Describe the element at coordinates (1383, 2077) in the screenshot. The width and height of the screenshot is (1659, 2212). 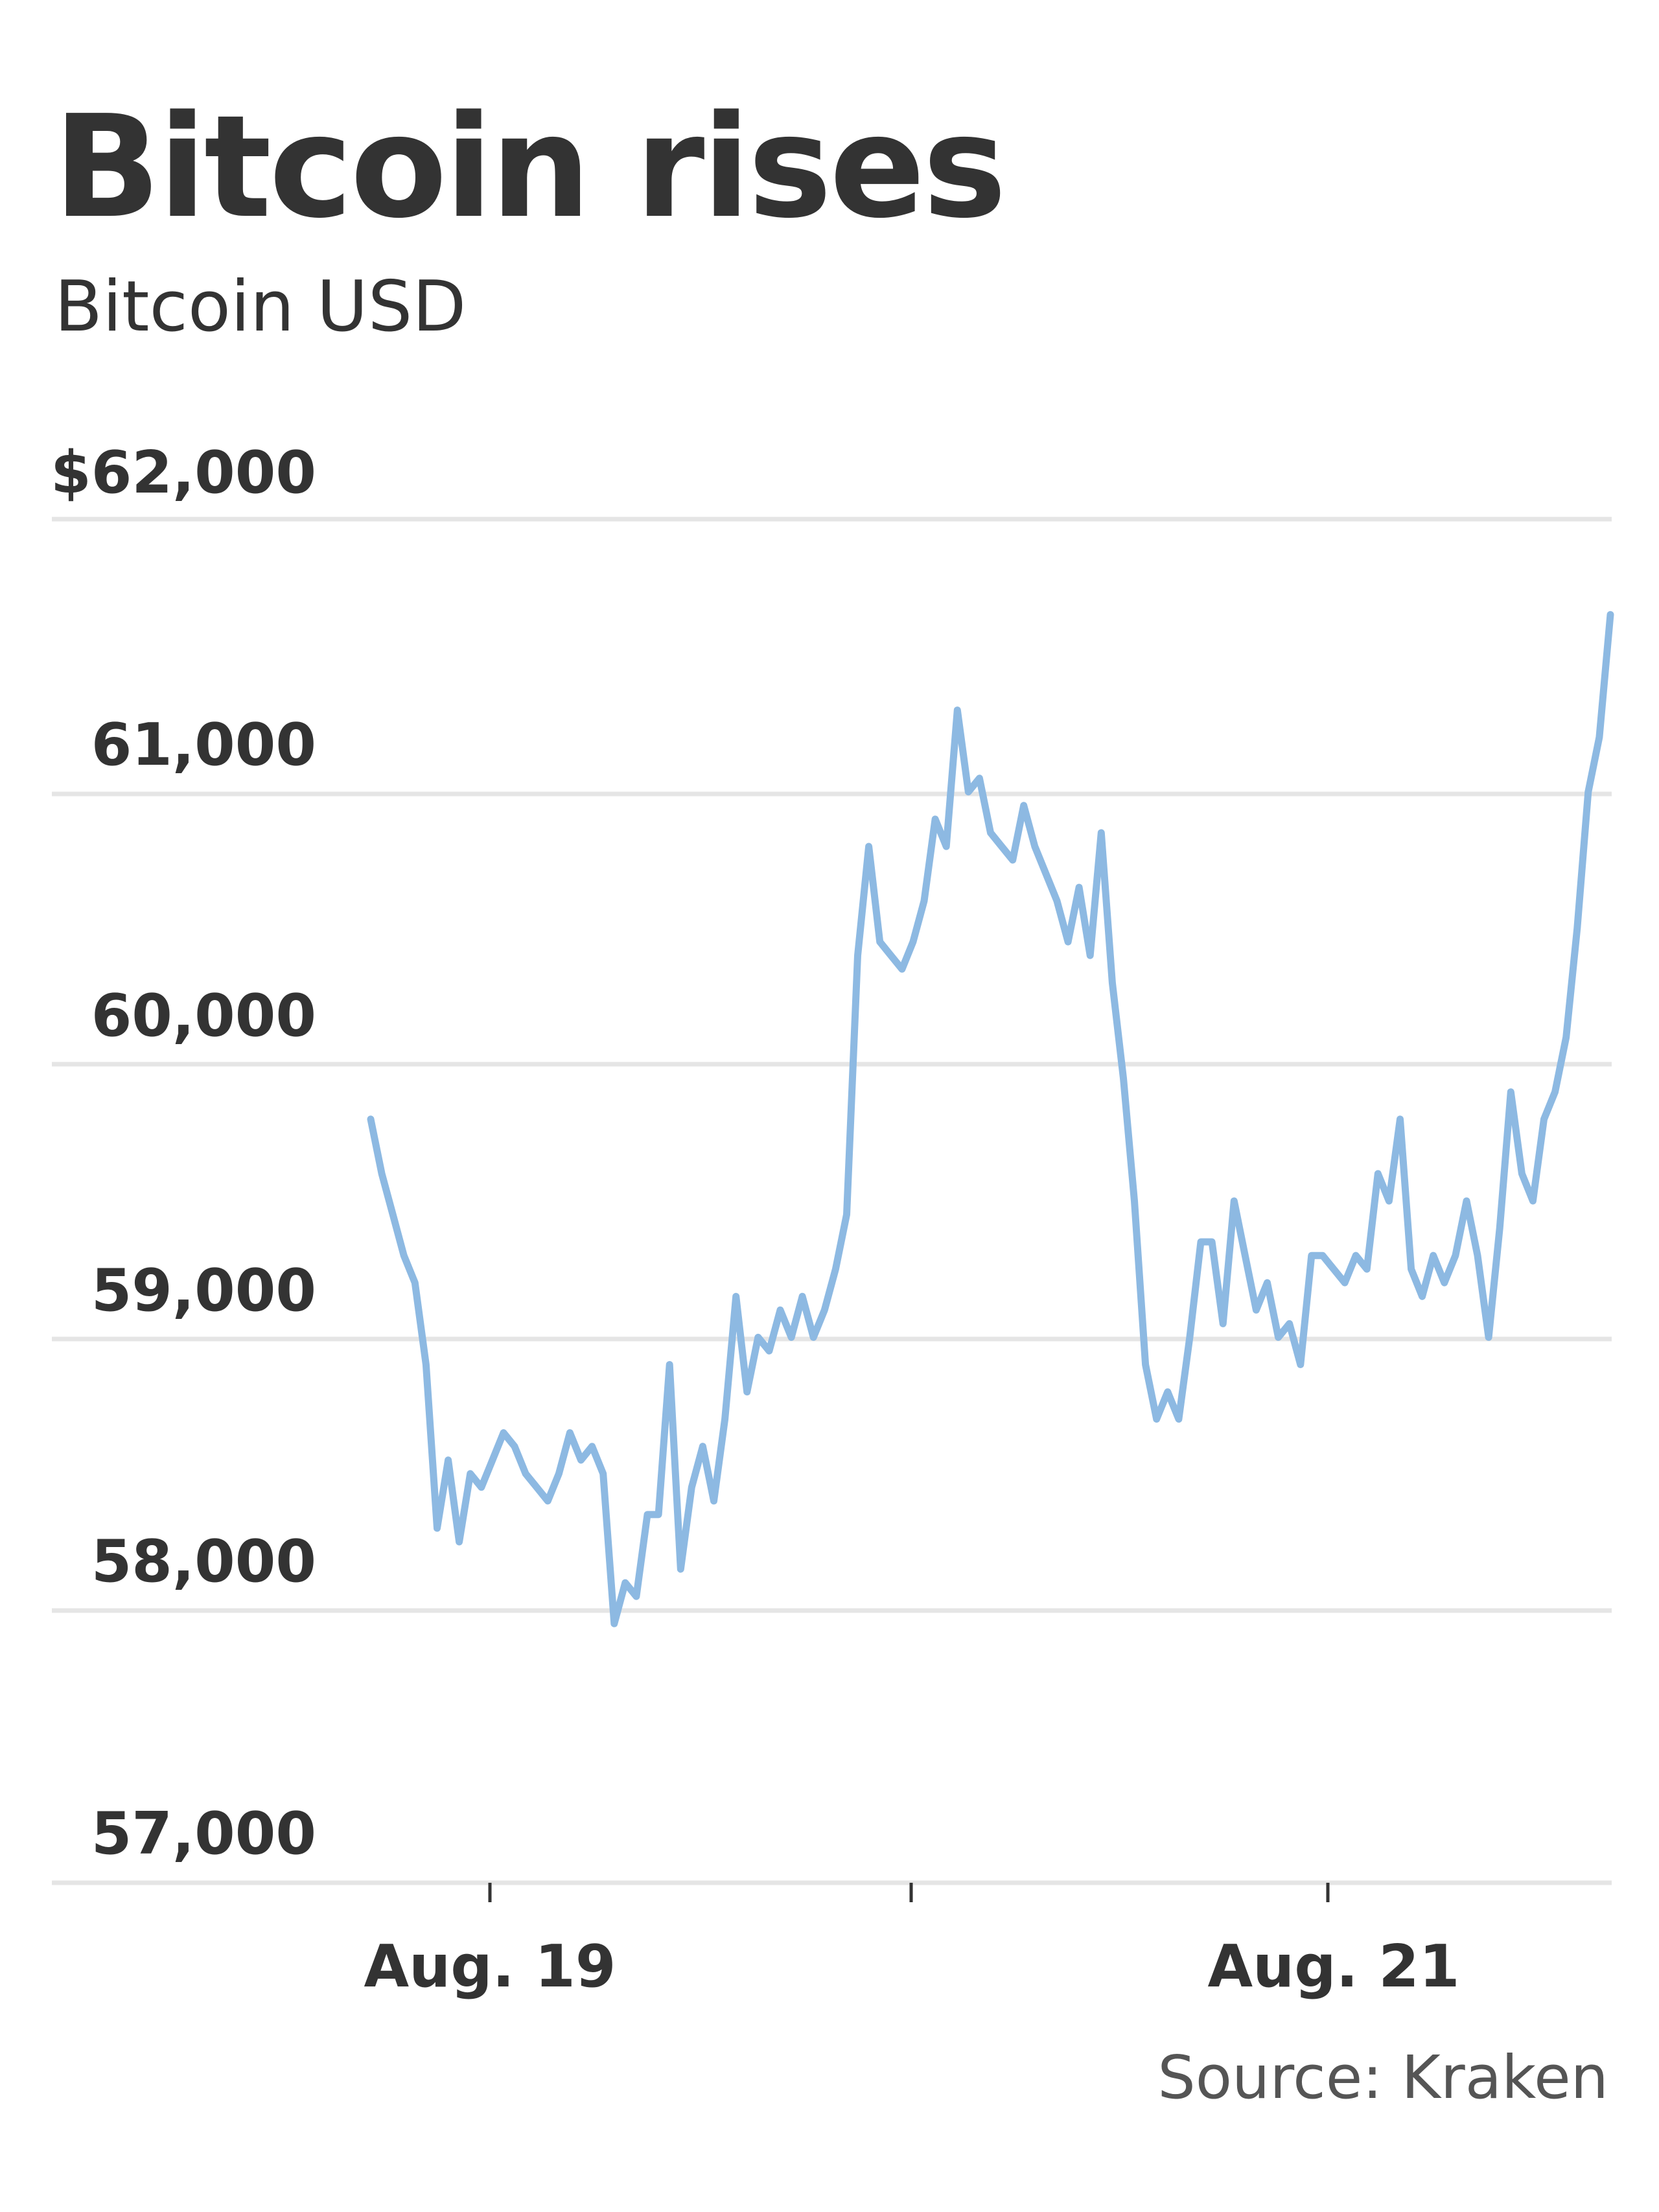
I see `source-label: Source: Kraken` at that location.